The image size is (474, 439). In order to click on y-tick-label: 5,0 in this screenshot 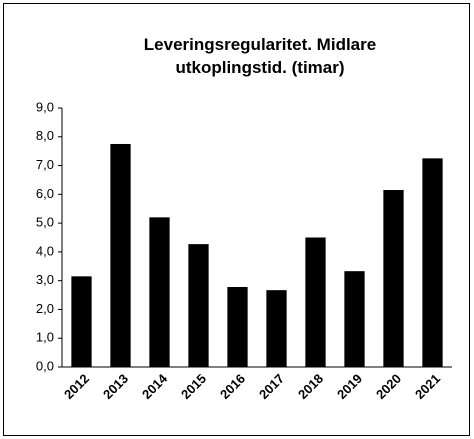, I will do `click(45, 222)`.